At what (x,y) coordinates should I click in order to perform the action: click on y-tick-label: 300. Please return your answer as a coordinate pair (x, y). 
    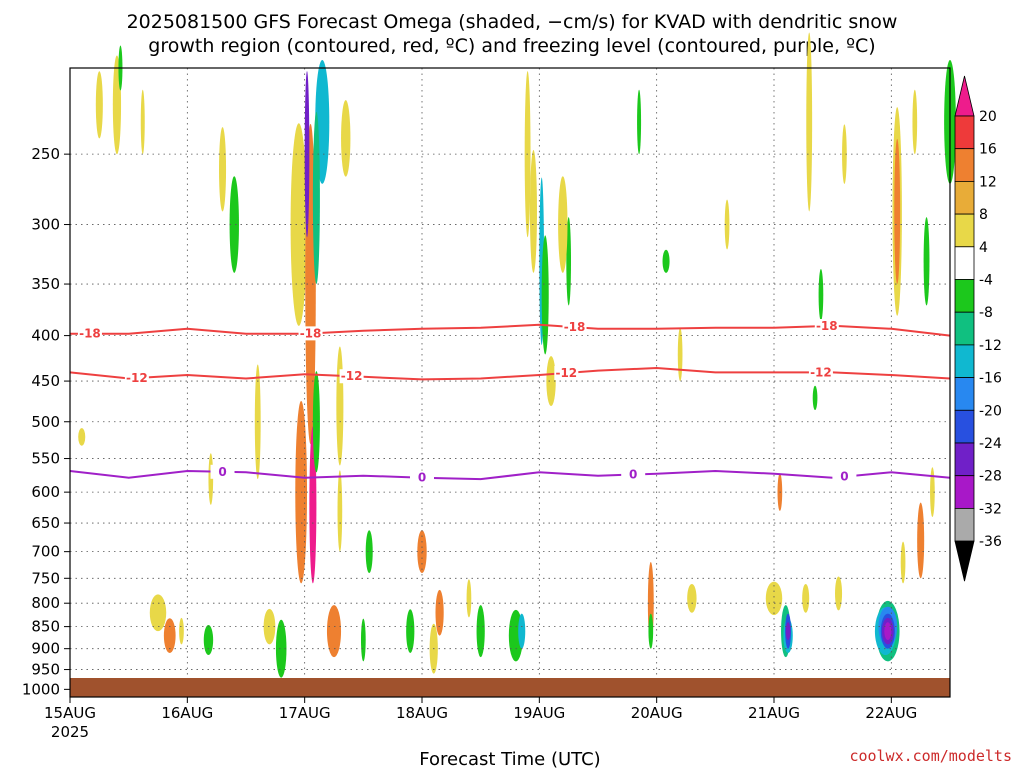
    Looking at the image, I should click on (45, 225).